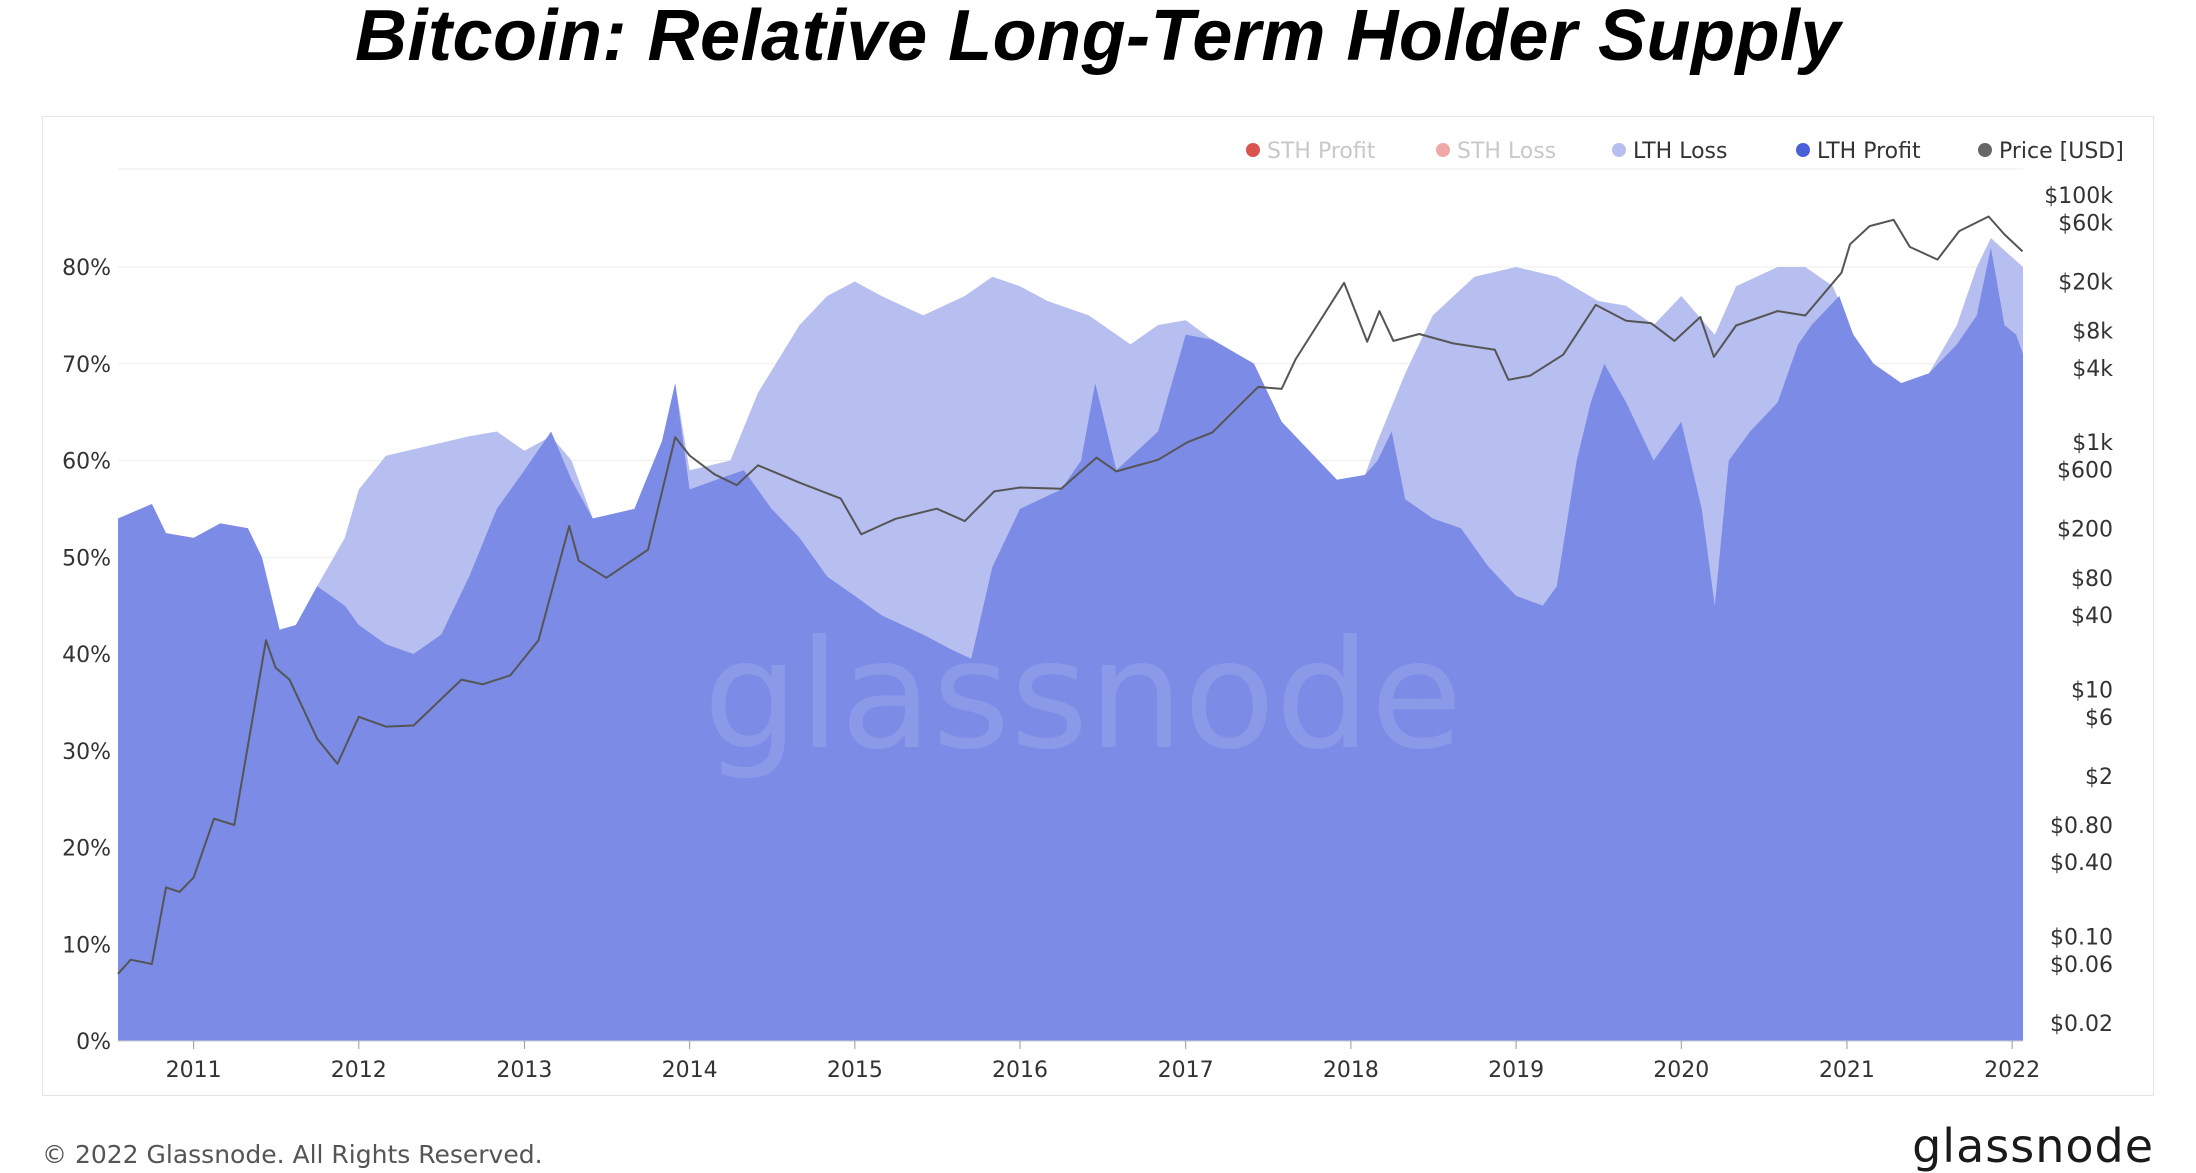  I want to click on y-right-tick-label: $80, so click(2092, 579).